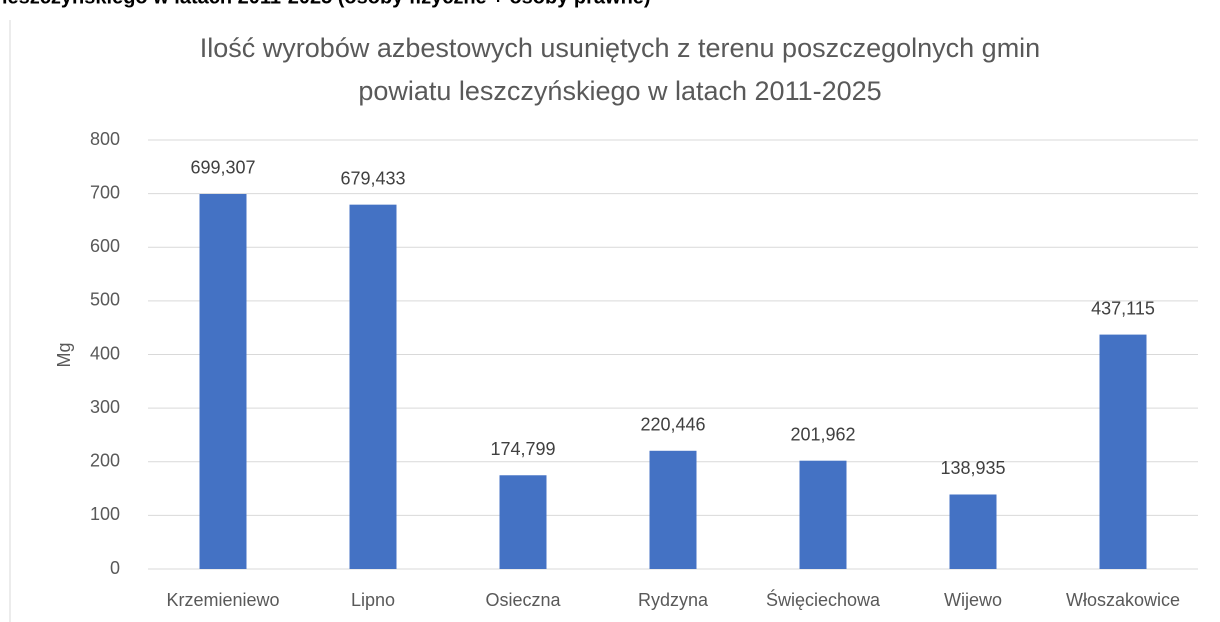 This screenshot has width=1220, height=622. What do you see at coordinates (105, 192) in the screenshot?
I see `y-tick-label: 700` at bounding box center [105, 192].